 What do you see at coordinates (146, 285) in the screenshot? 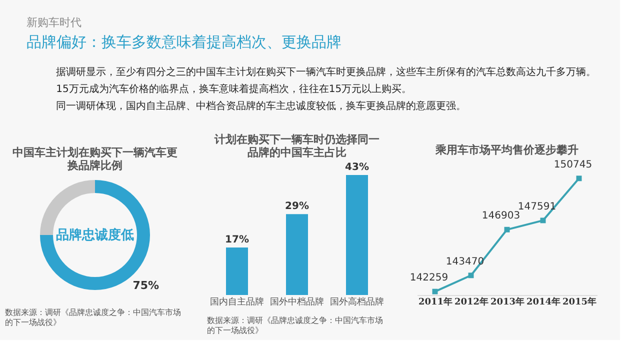
I see `data-label: 75%` at bounding box center [146, 285].